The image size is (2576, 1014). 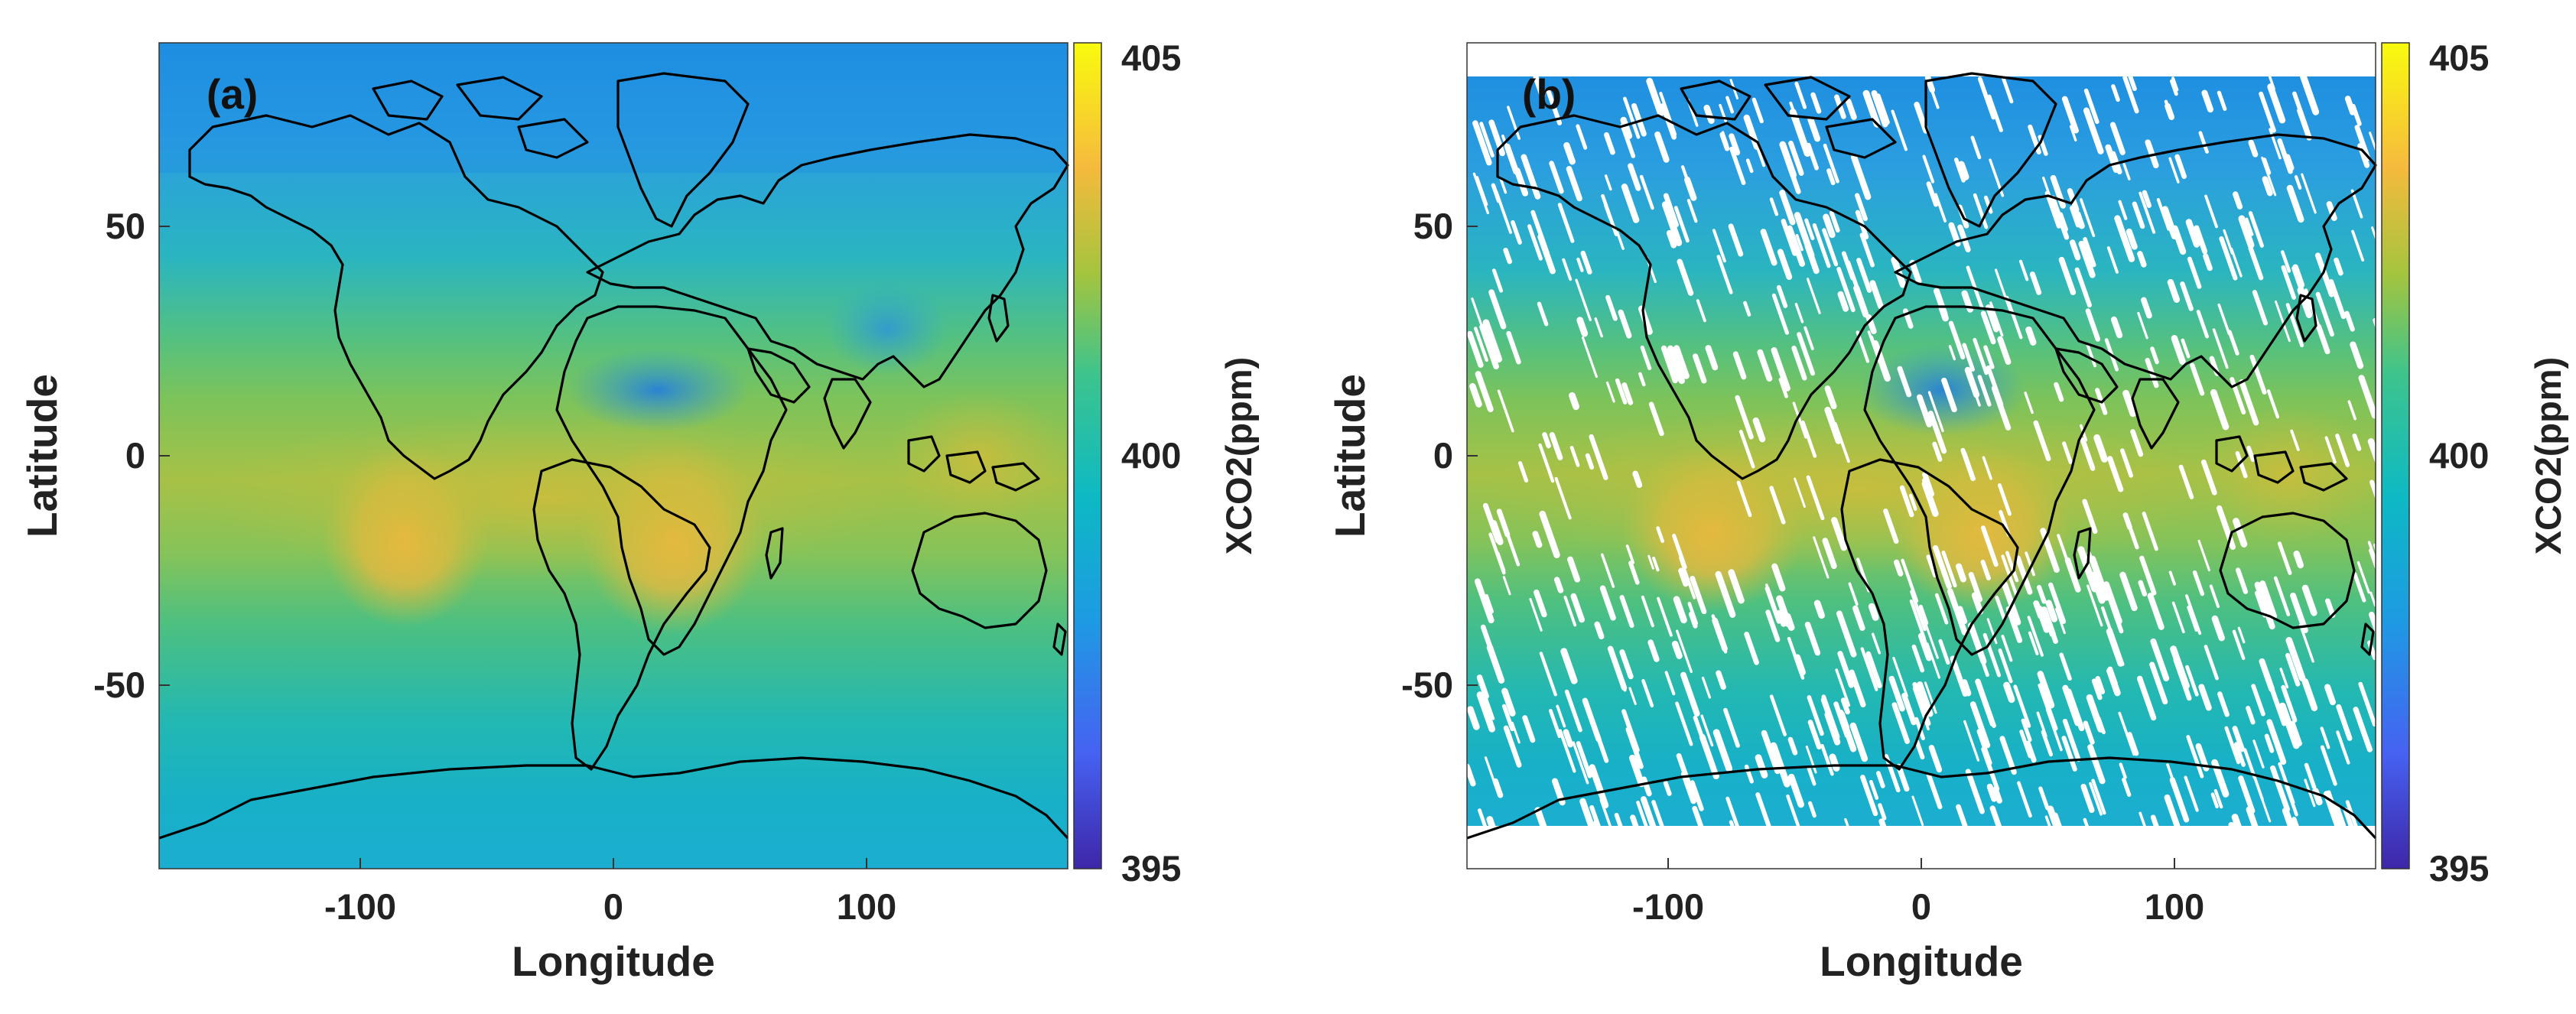 What do you see at coordinates (1402, 455) in the screenshot?
I see `y-axis-b: 50 0 -50 Latitude` at bounding box center [1402, 455].